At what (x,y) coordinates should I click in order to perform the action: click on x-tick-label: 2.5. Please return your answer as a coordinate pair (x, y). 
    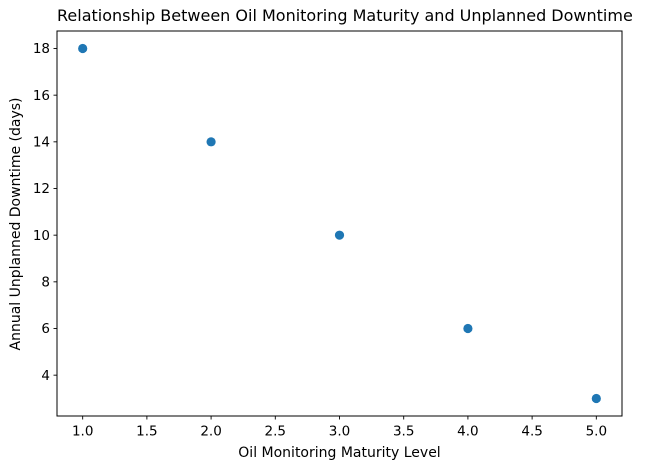
    Looking at the image, I should click on (275, 432).